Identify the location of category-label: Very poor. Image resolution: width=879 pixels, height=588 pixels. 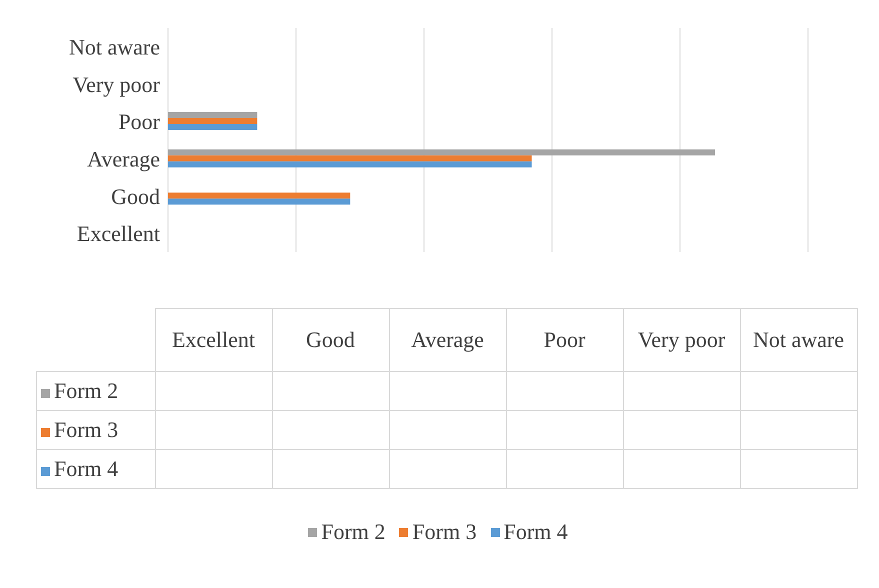
(682, 339).